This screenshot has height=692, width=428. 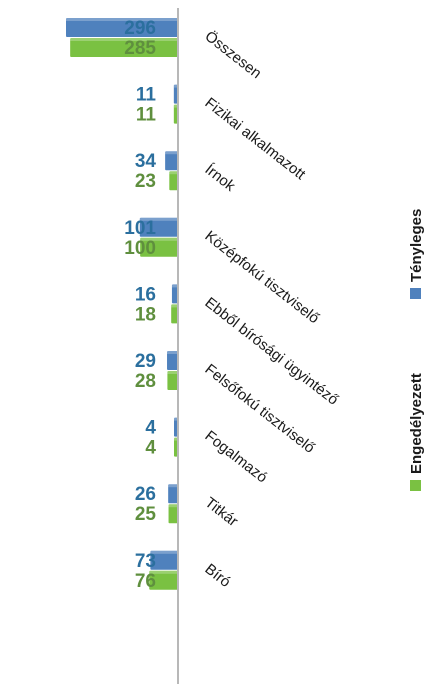 I want to click on bar-tenyleges-fizikai-alkalmazott, so click(x=175, y=94).